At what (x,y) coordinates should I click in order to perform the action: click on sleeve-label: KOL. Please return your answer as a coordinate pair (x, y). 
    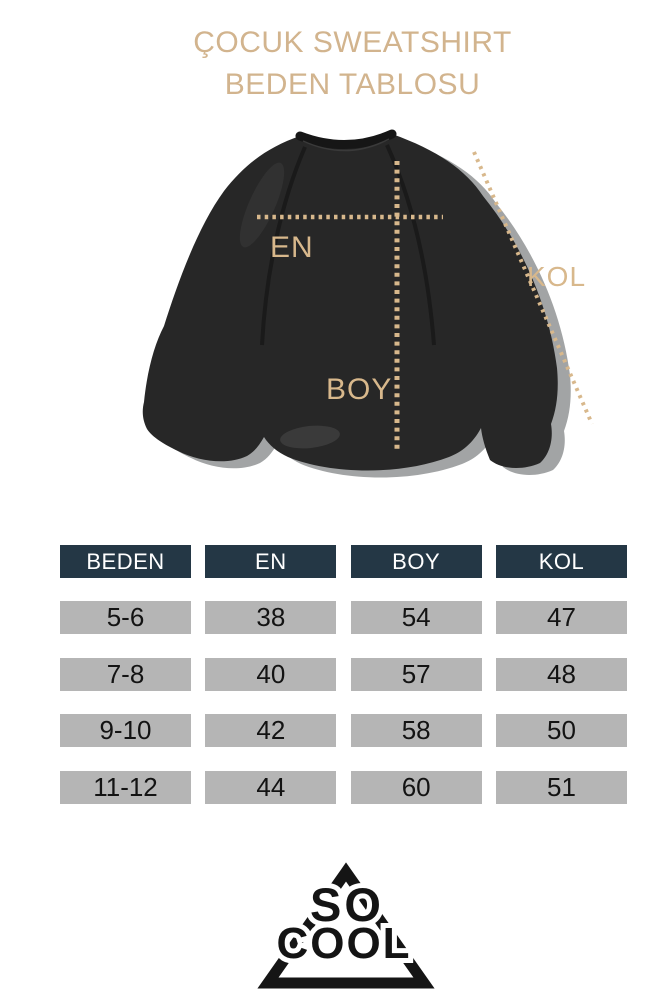
    Looking at the image, I should click on (556, 276).